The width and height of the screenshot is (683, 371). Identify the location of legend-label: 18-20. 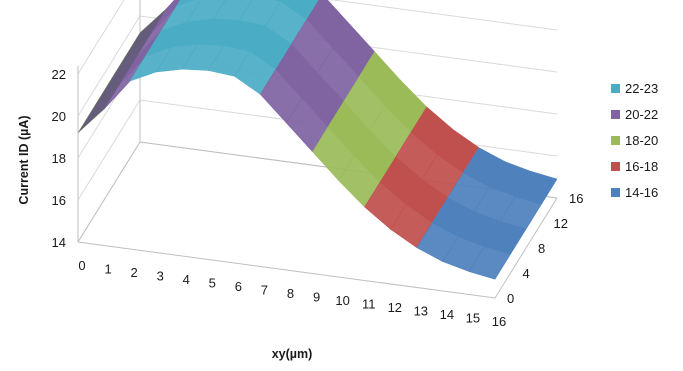
(641, 140).